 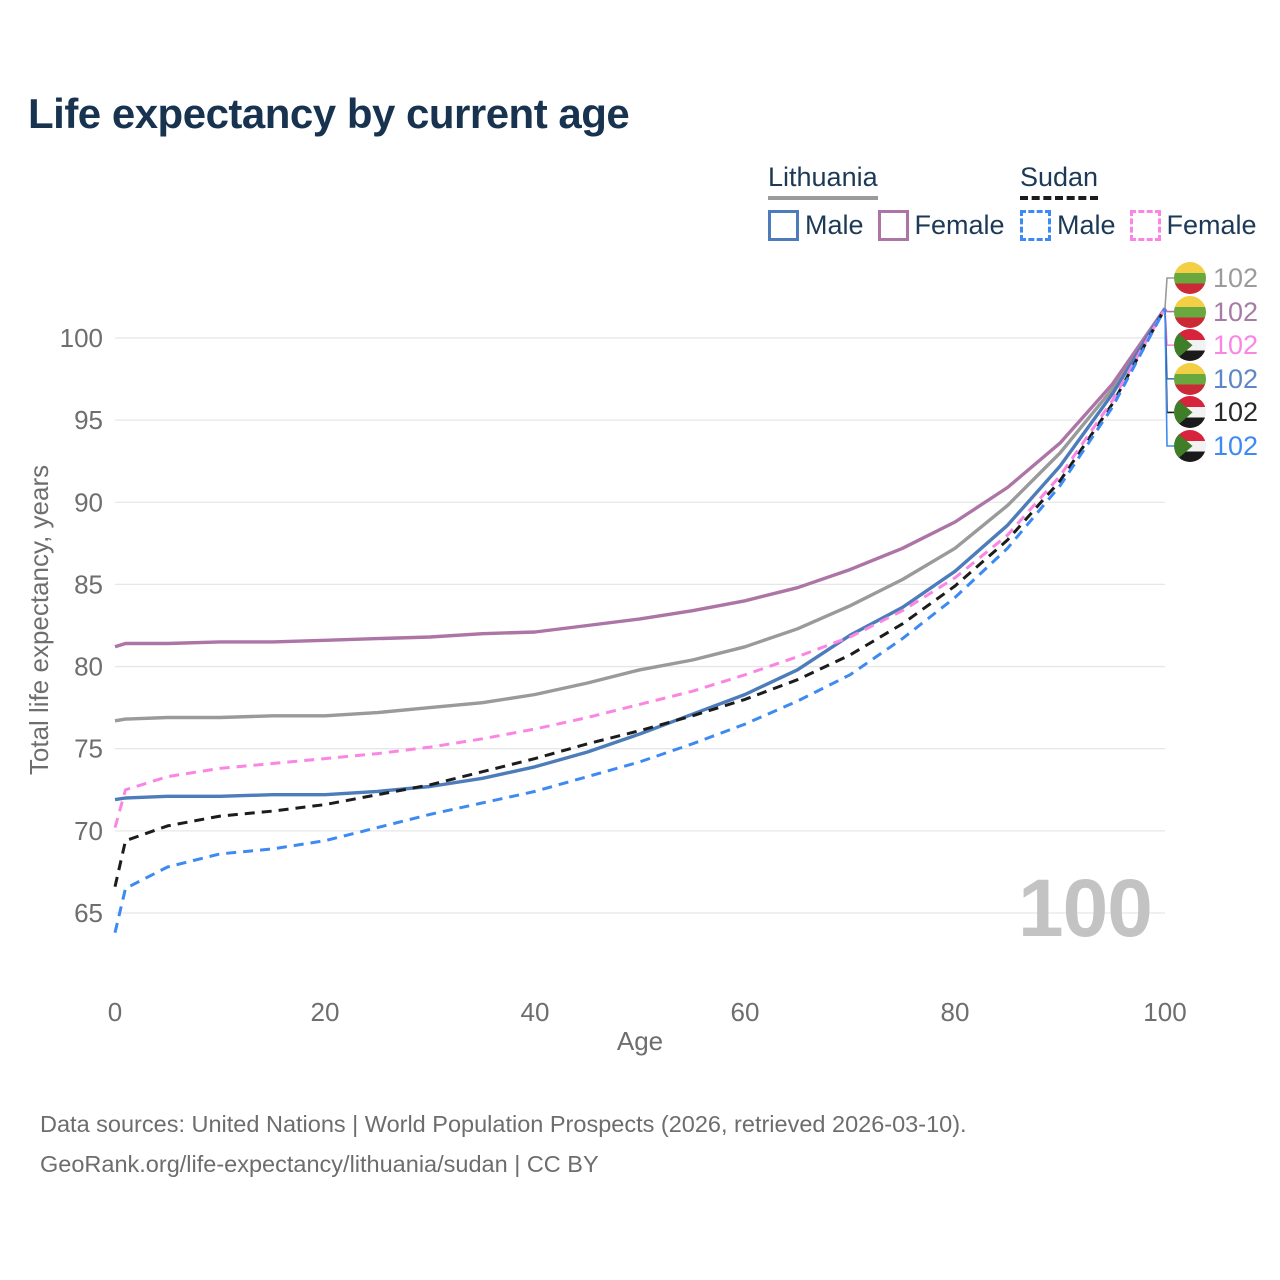 What do you see at coordinates (1145, 225) in the screenshot?
I see `sudan-female-swatch` at bounding box center [1145, 225].